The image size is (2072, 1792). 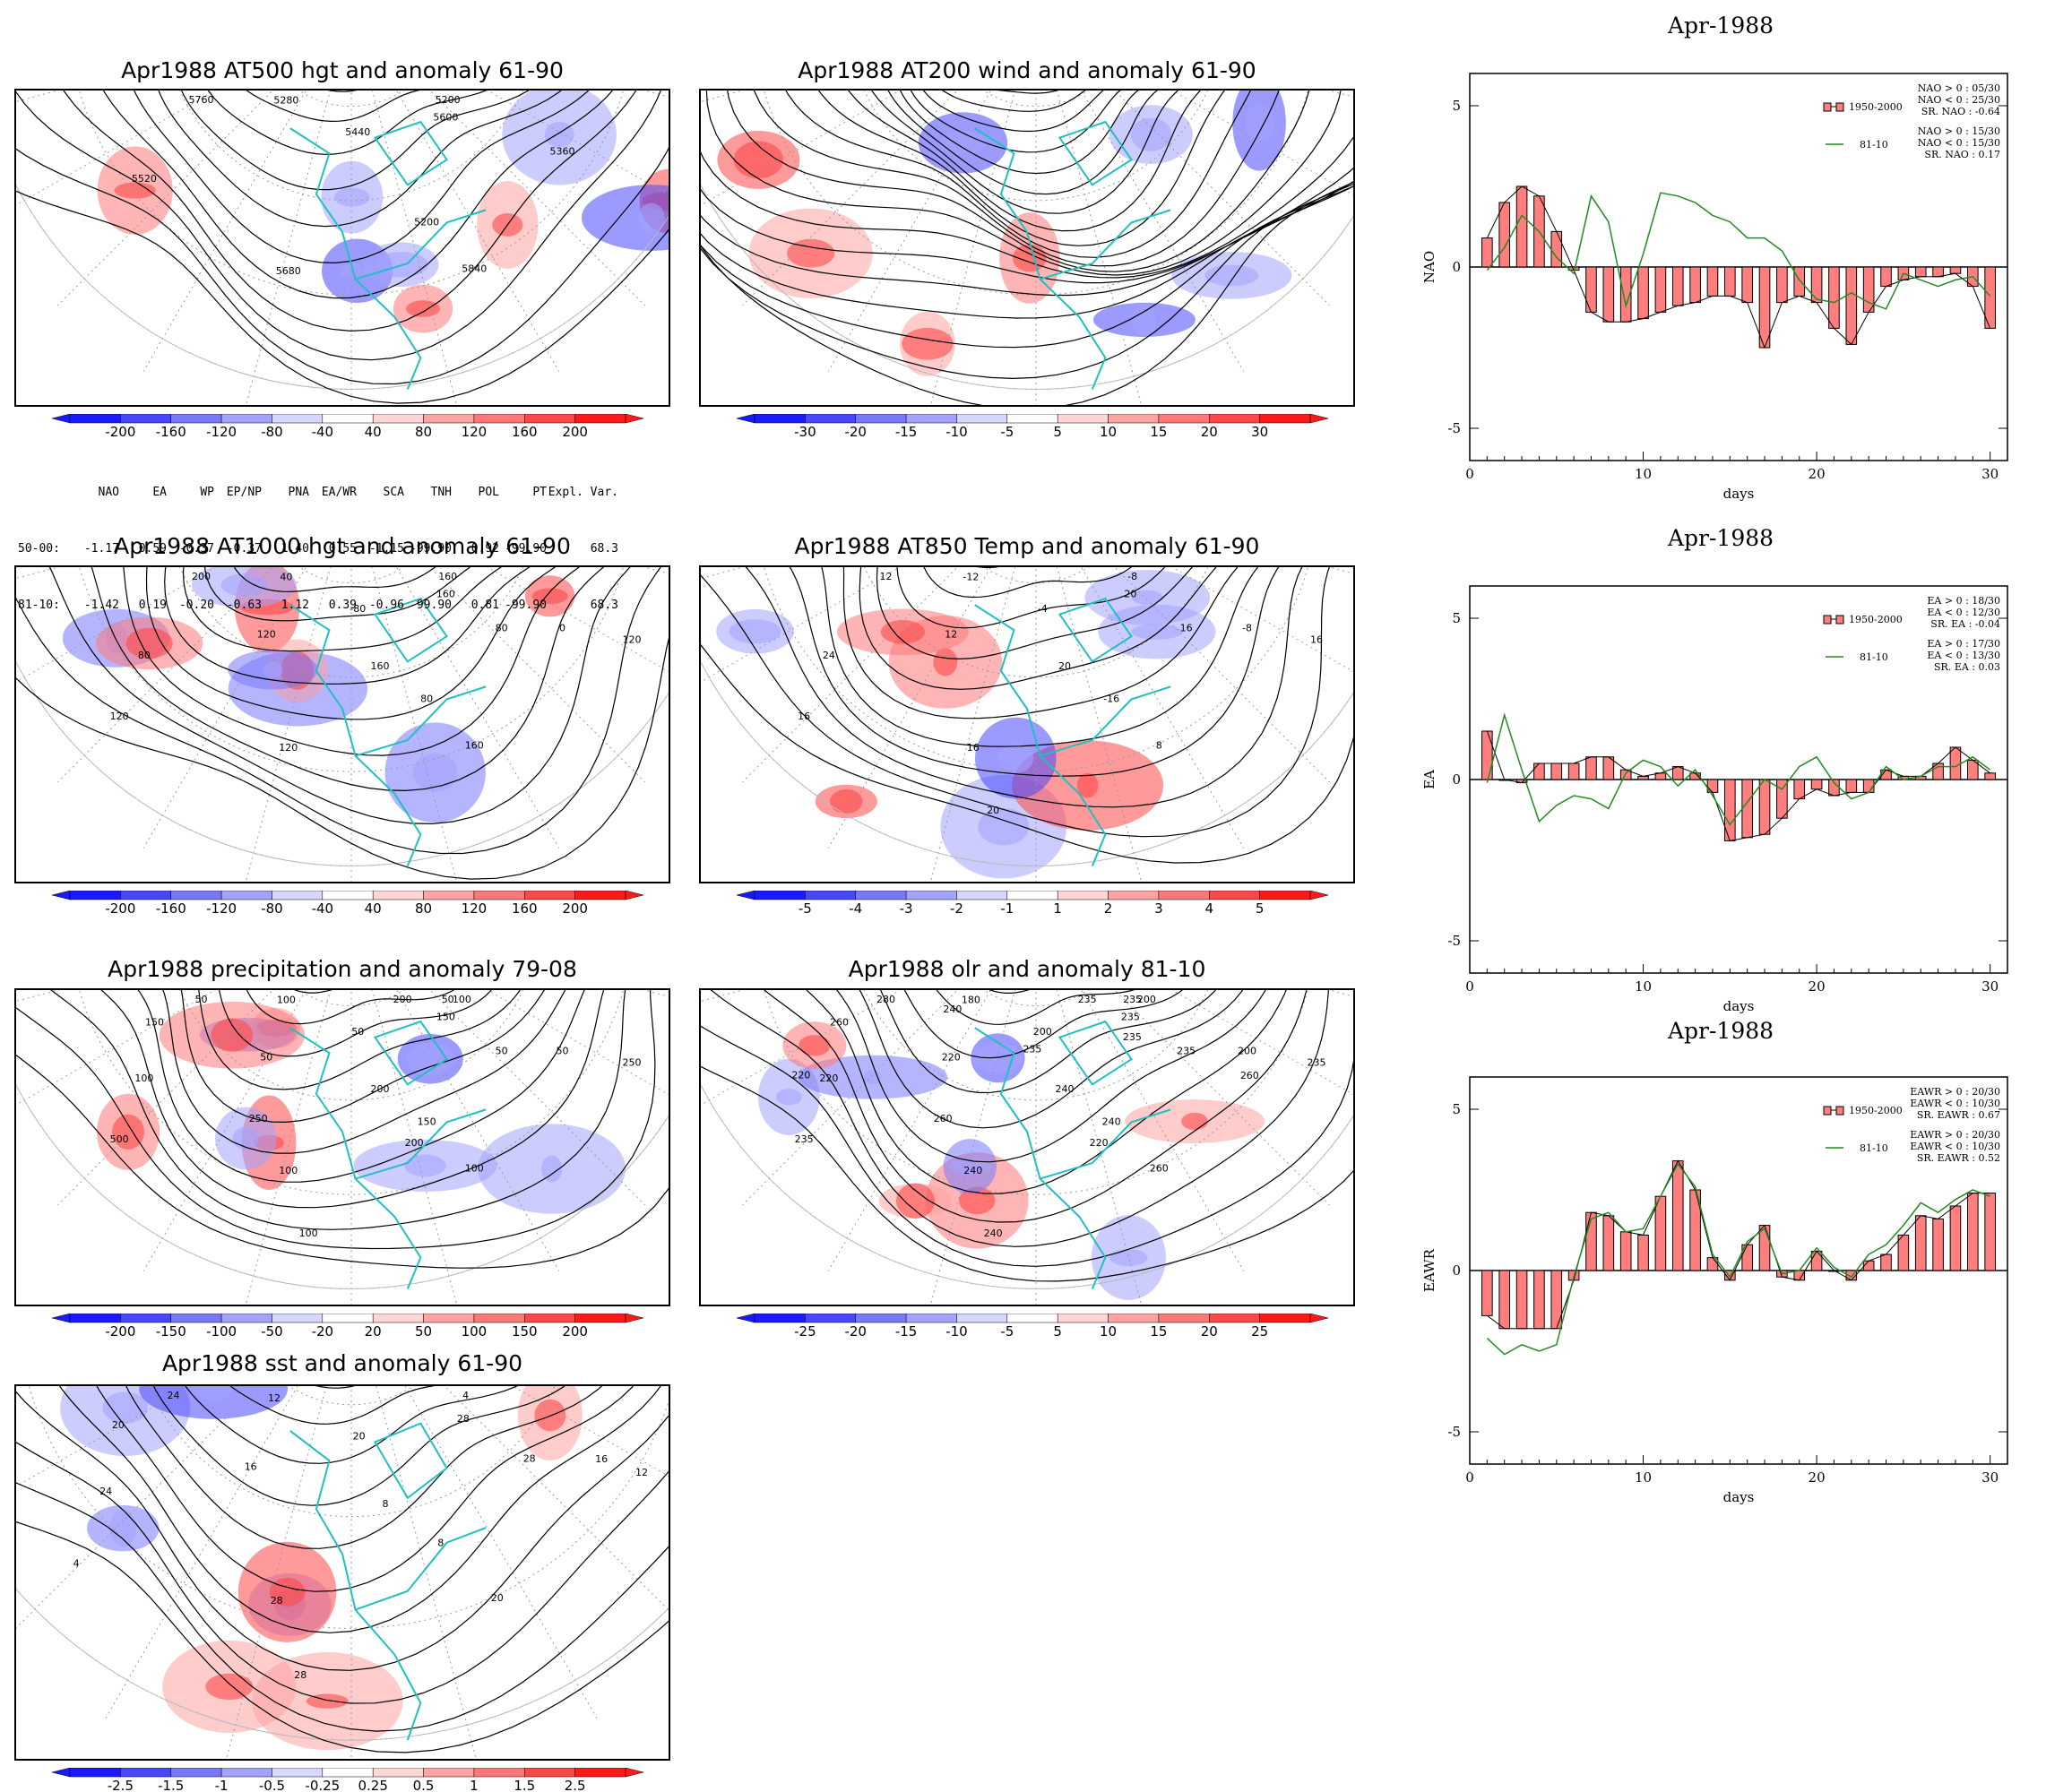 I want to click on contour-label: 200, so click(x=402, y=999).